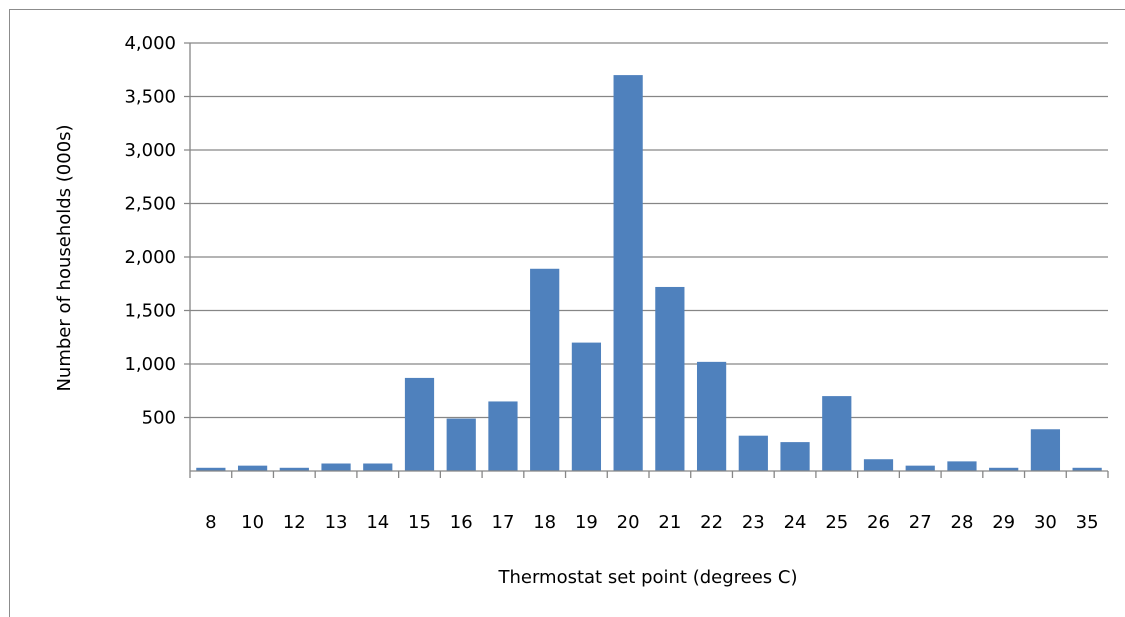 The height and width of the screenshot is (617, 1125). I want to click on x-tick-label: 27, so click(920, 522).